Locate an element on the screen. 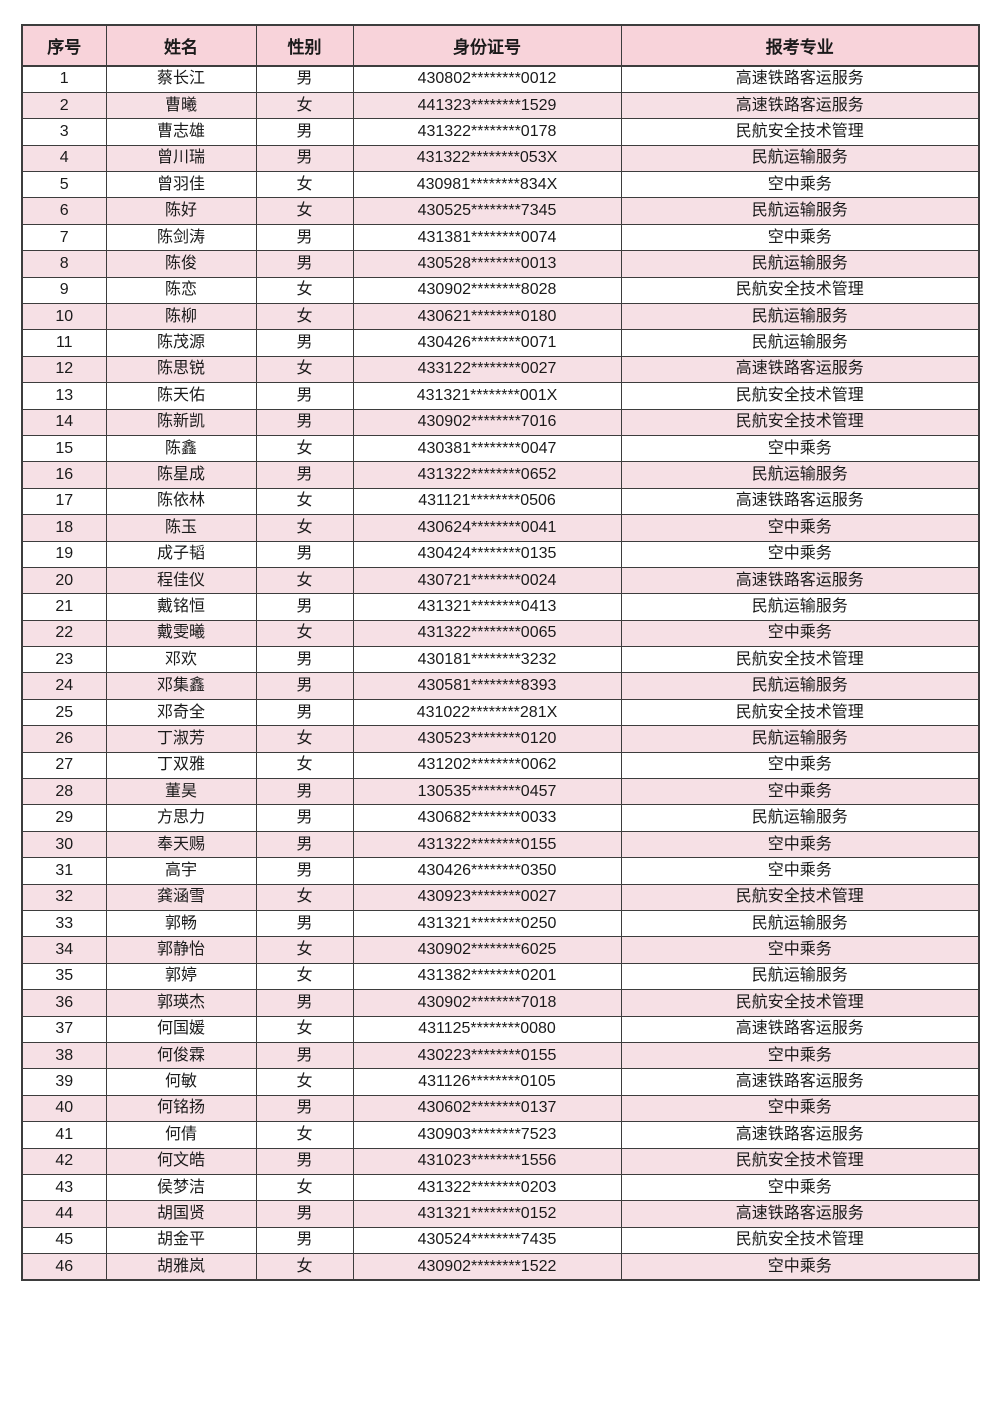 Image resolution: width=1000 pixels, height=1414 pixels. cell-no: 37 is located at coordinates (64, 1029).